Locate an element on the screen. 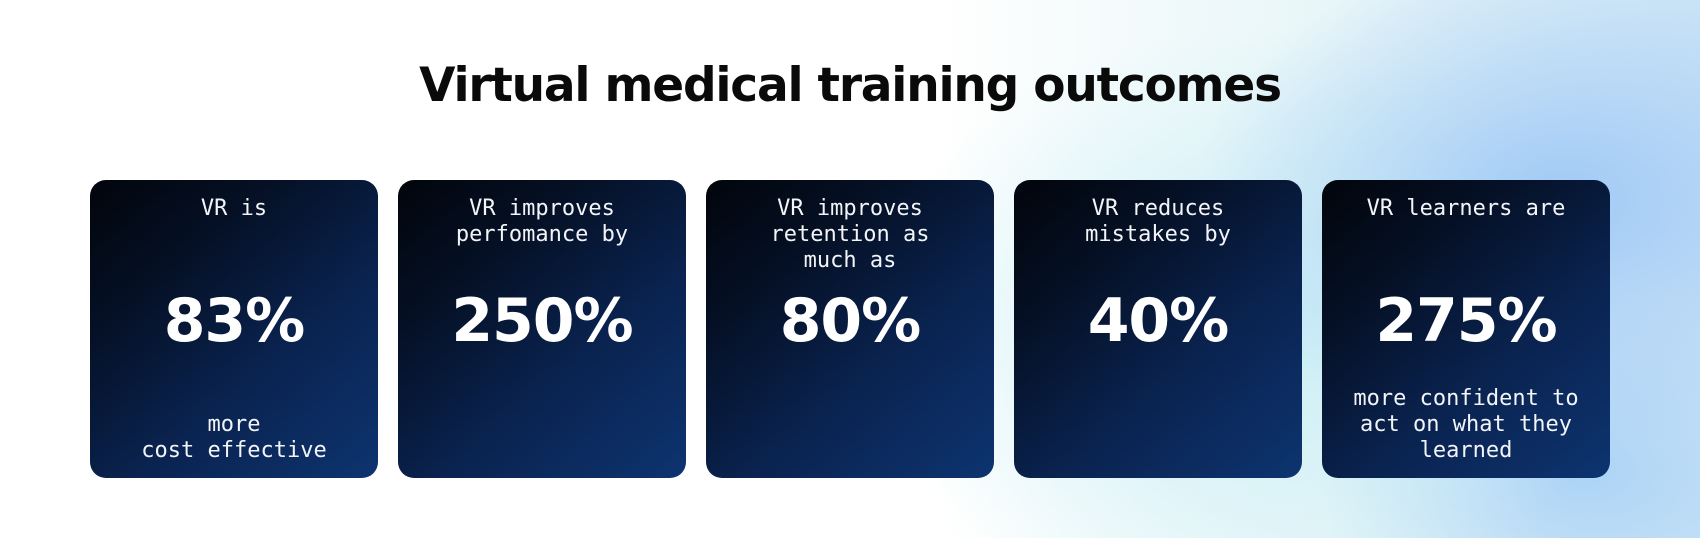 The height and width of the screenshot is (538, 1700). stat-card-value: 80% is located at coordinates (850, 321).